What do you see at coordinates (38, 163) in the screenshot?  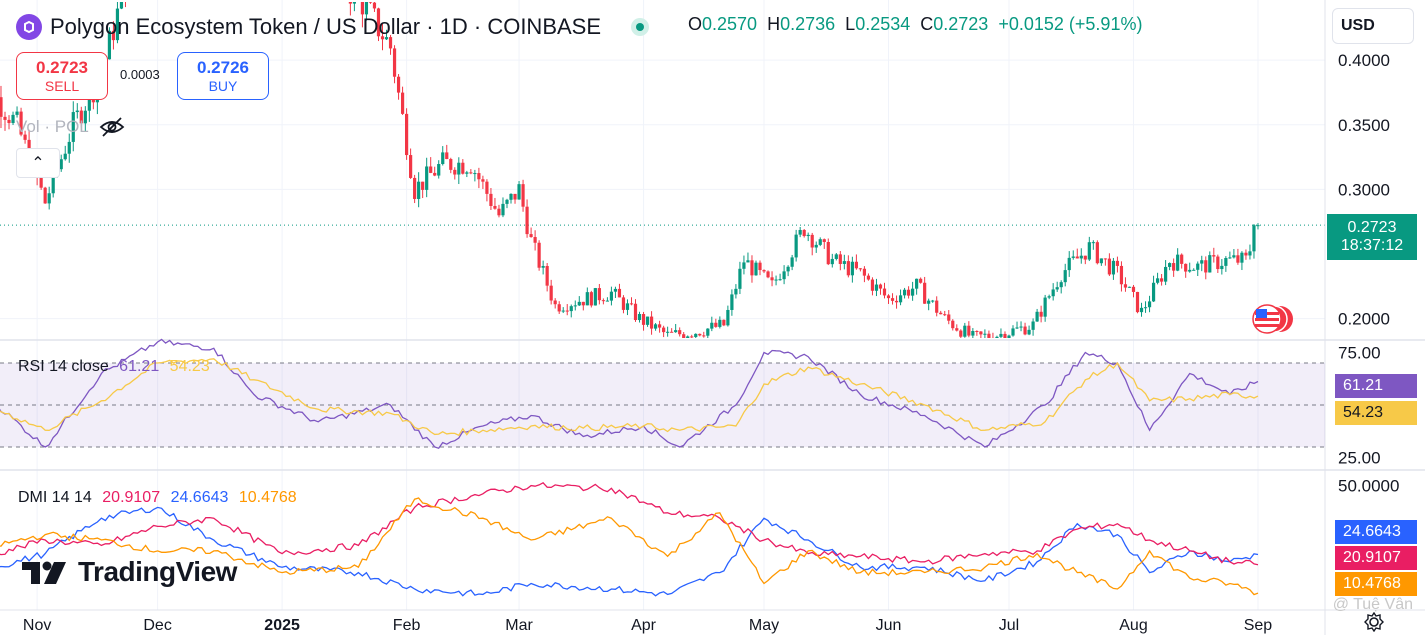 I see `collapse-chevron-up-icon: ⌃` at bounding box center [38, 163].